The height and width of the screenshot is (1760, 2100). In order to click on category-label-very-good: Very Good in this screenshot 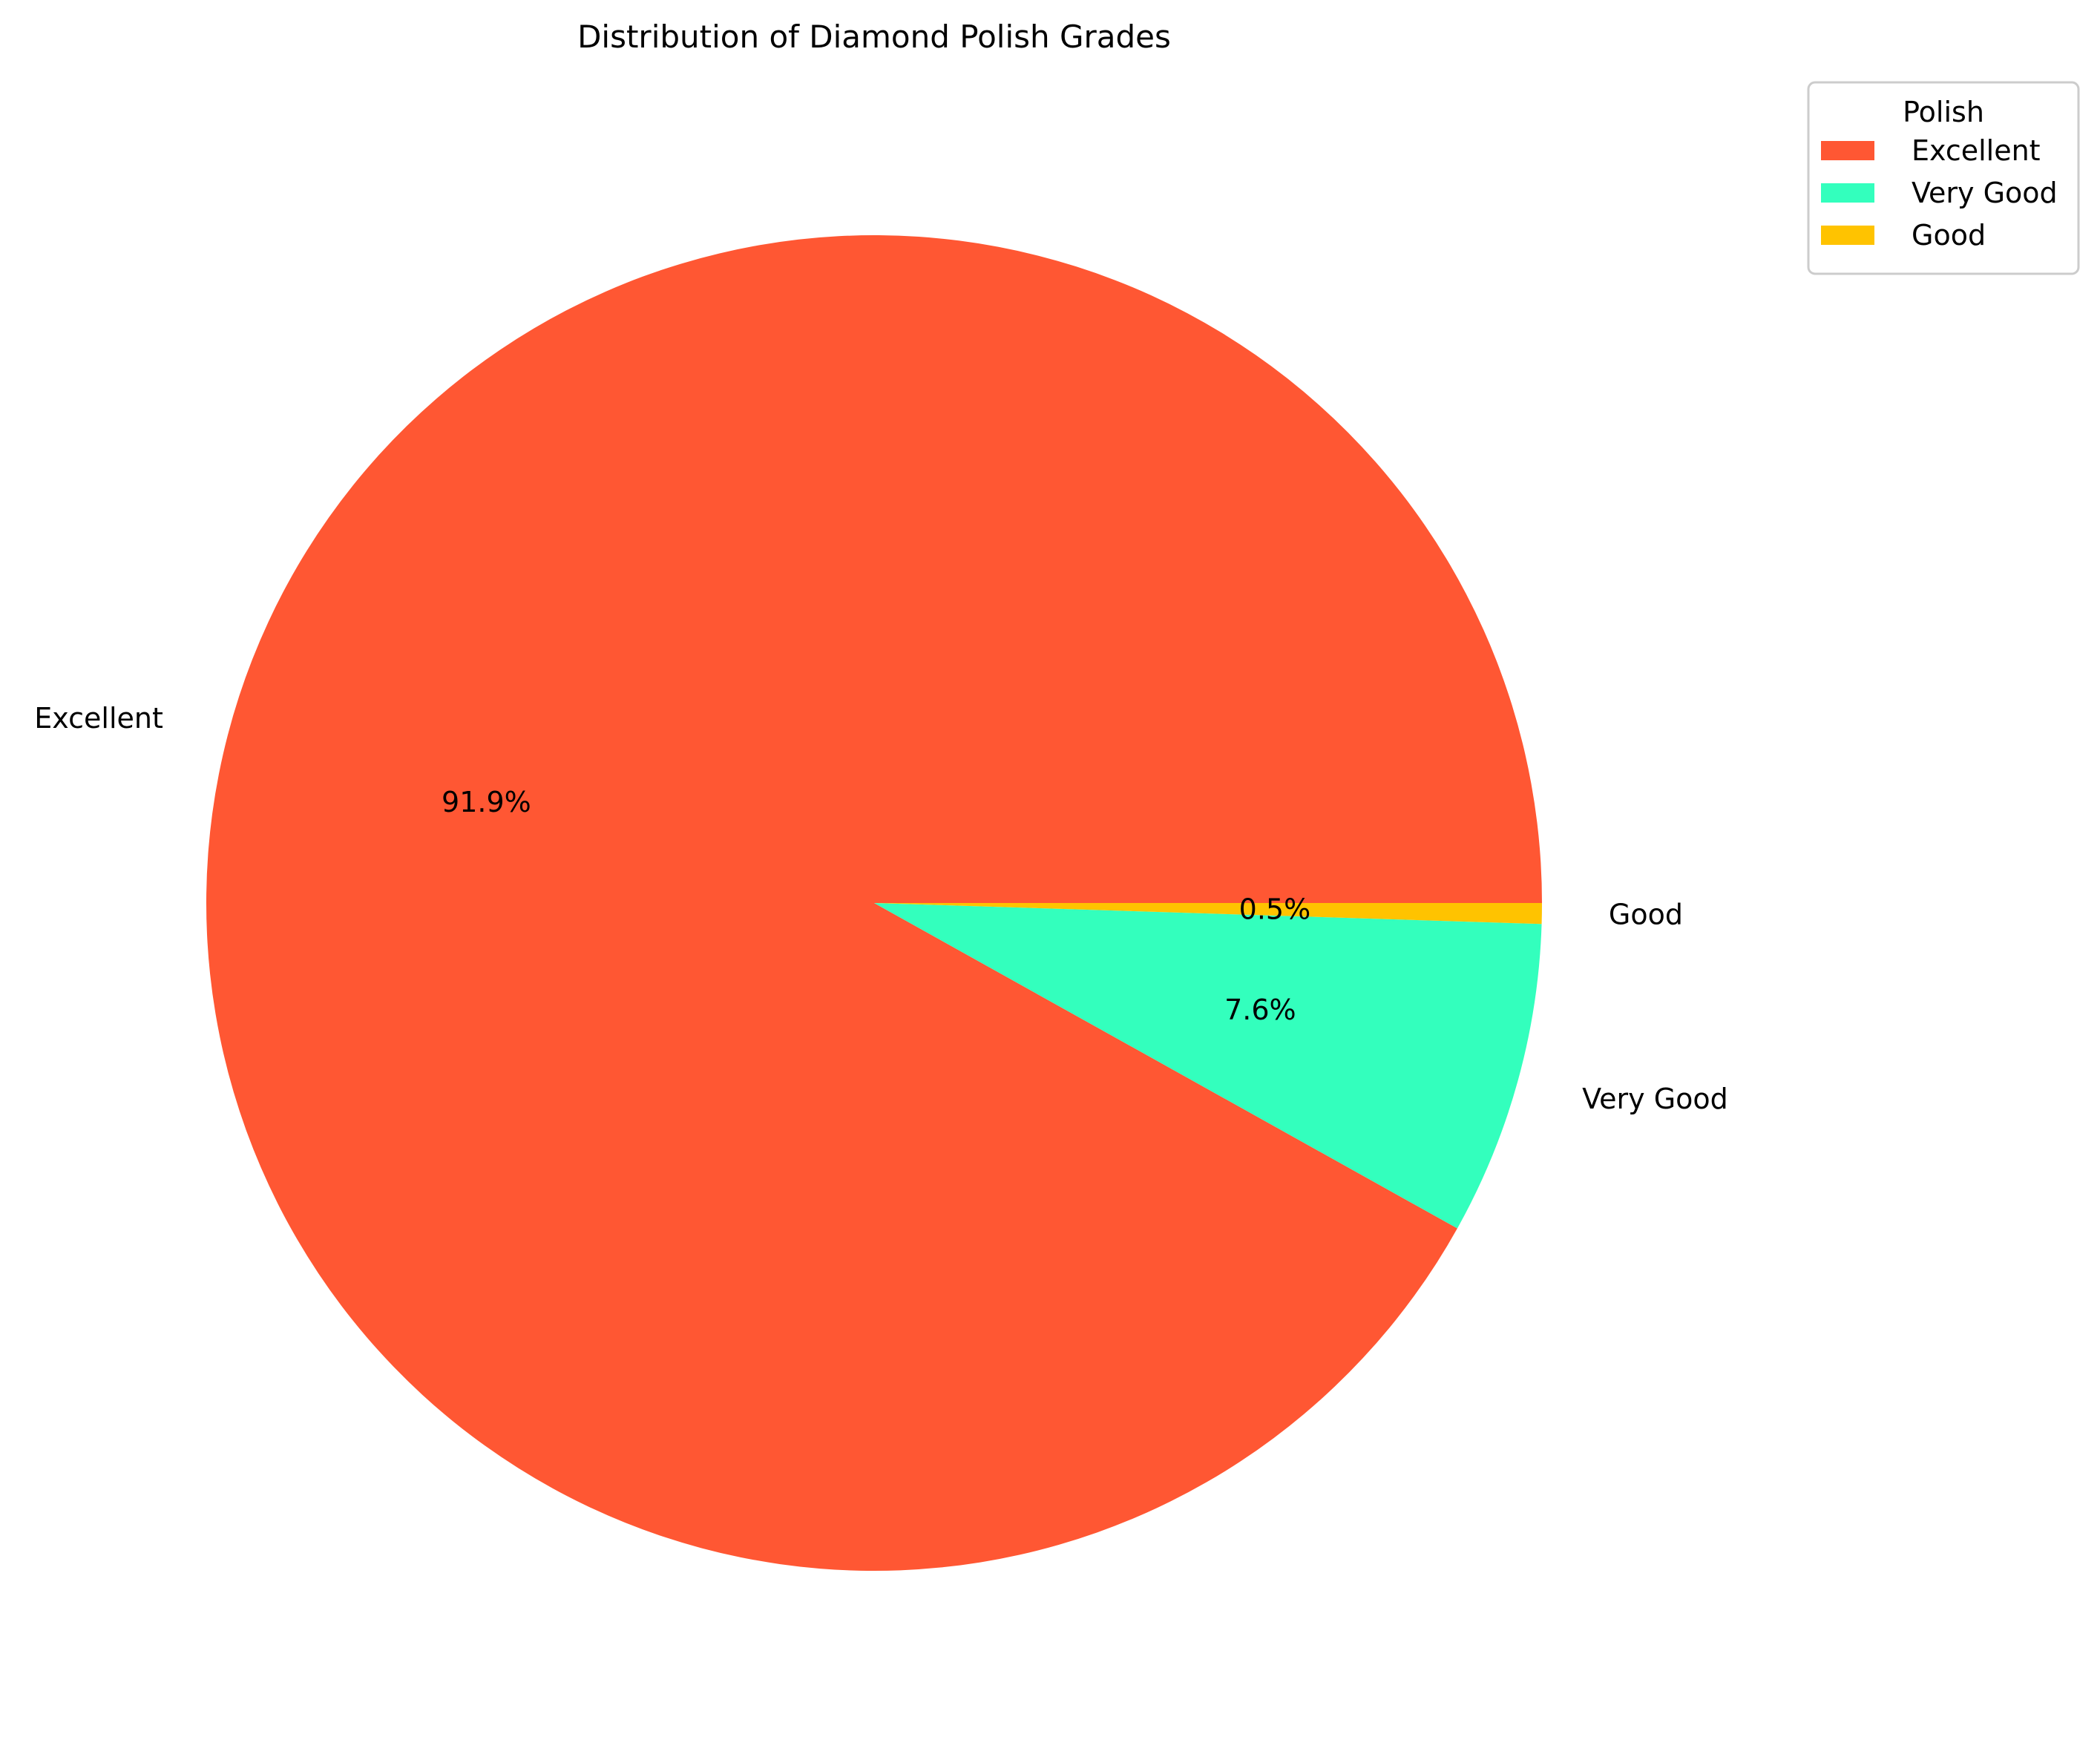, I will do `click(1655, 1099)`.